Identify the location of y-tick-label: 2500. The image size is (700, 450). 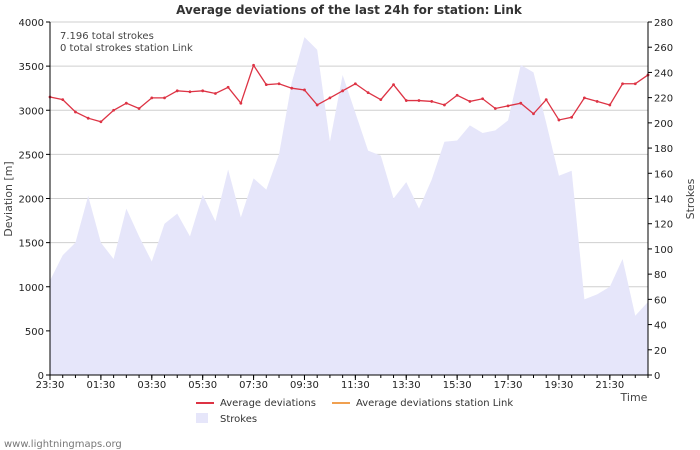
(31, 155).